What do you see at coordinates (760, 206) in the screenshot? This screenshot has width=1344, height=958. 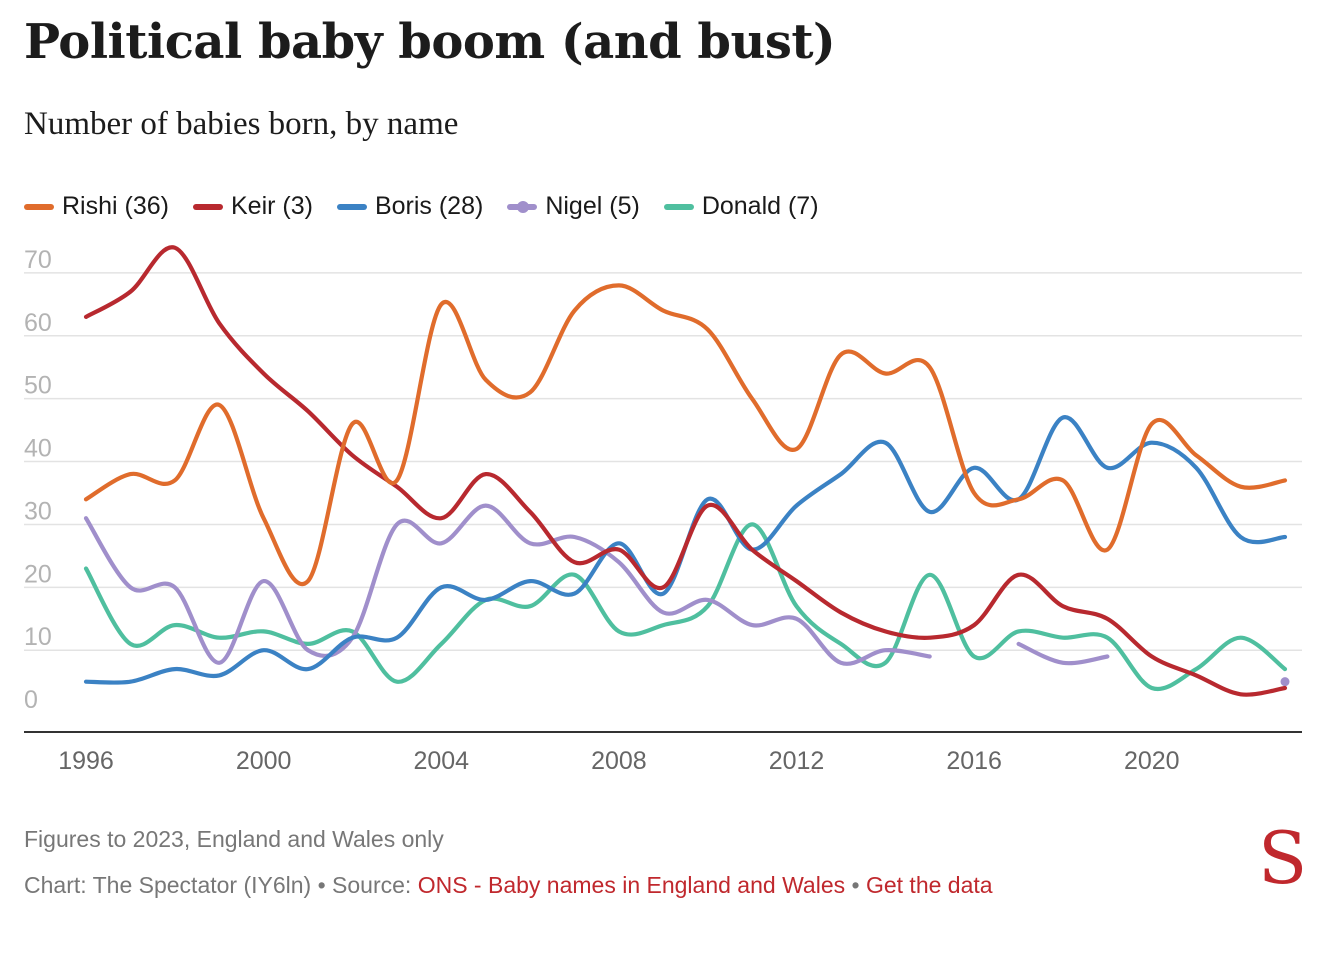 I see `legend-label-donald: Donald (7)` at bounding box center [760, 206].